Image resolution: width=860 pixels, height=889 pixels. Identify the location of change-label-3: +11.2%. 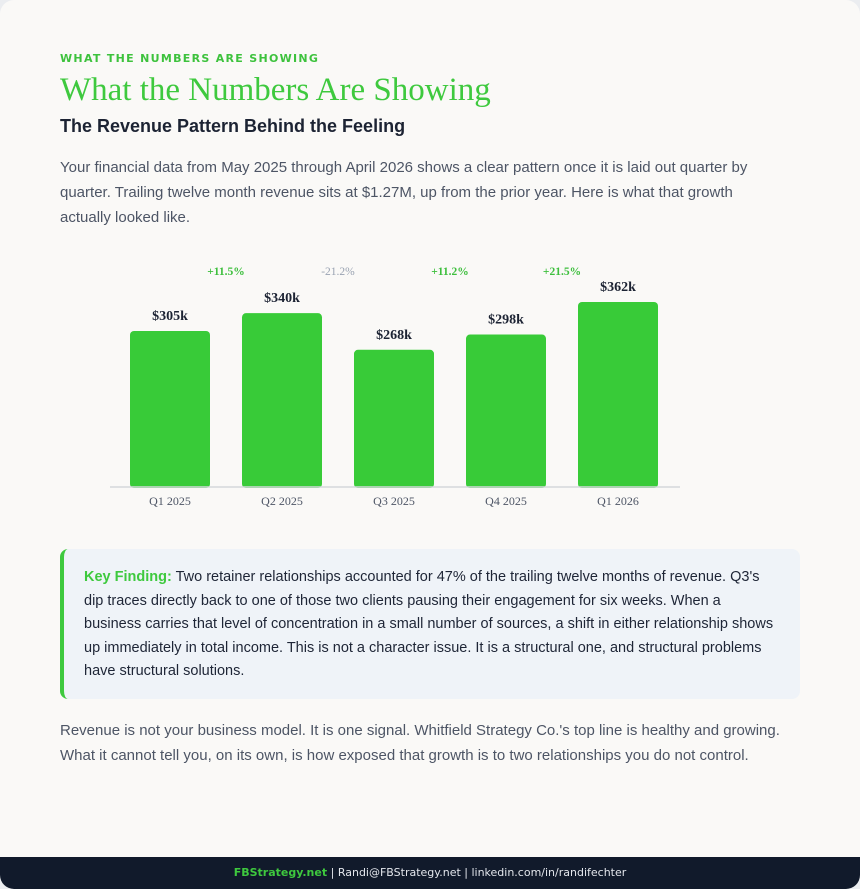
(450, 272).